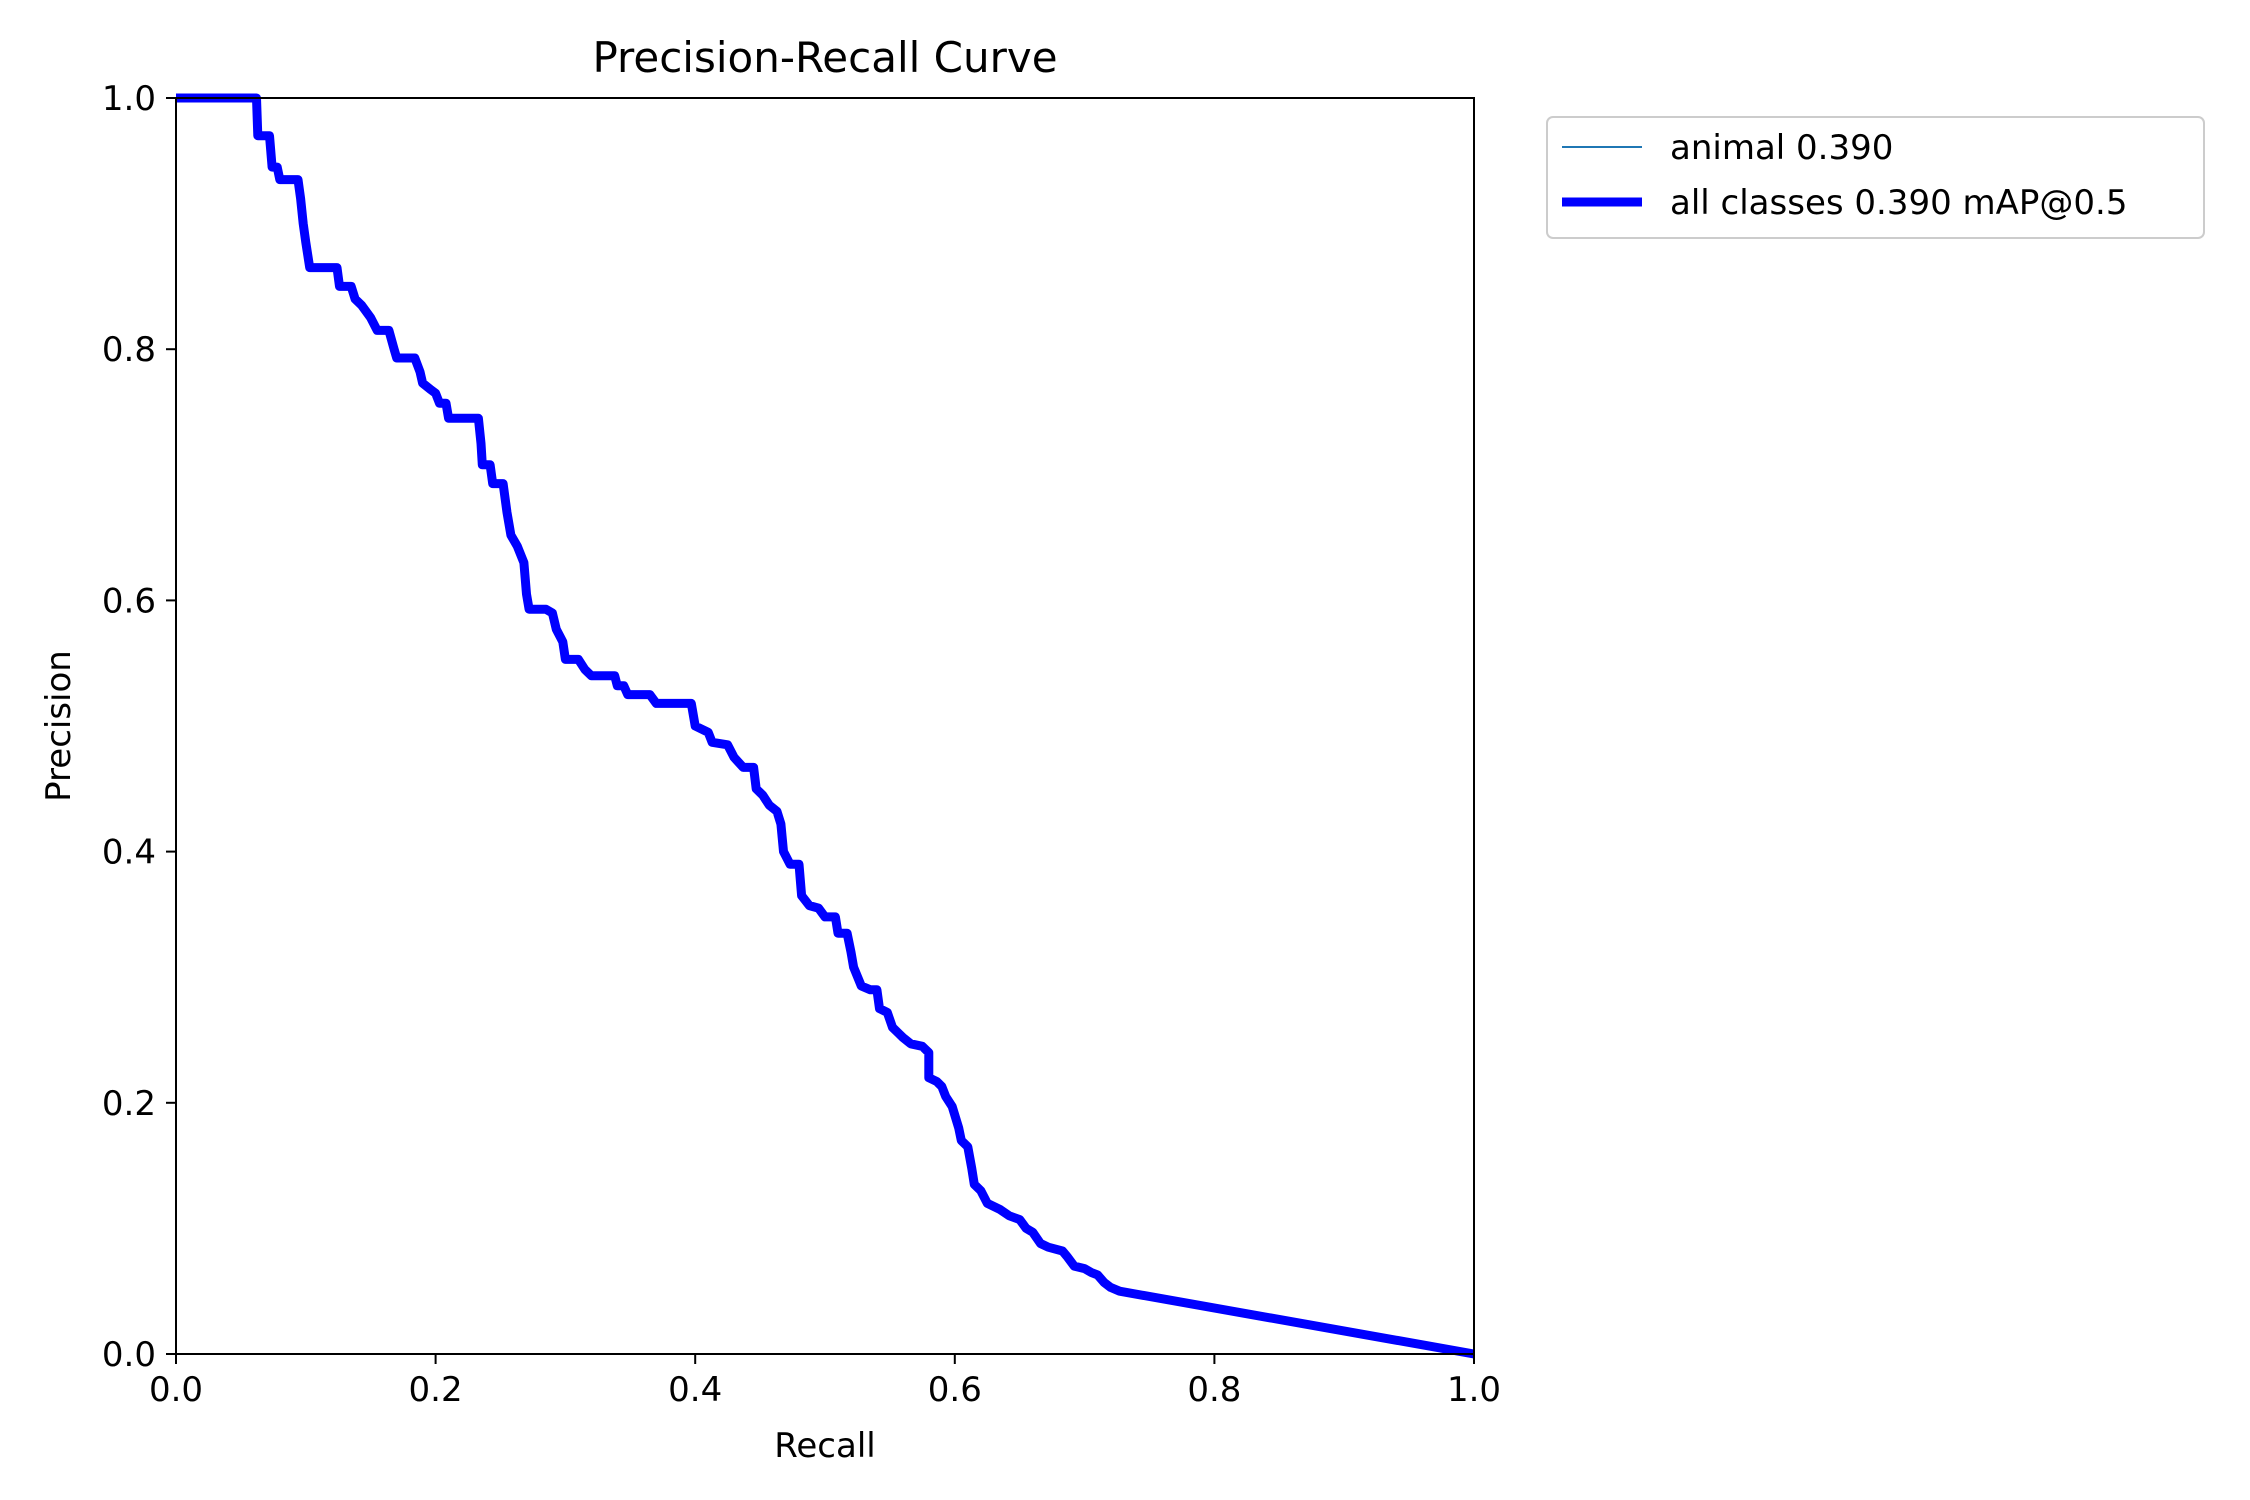  Describe the element at coordinates (129, 350) in the screenshot. I see `y-tick-label: 0.8` at that location.